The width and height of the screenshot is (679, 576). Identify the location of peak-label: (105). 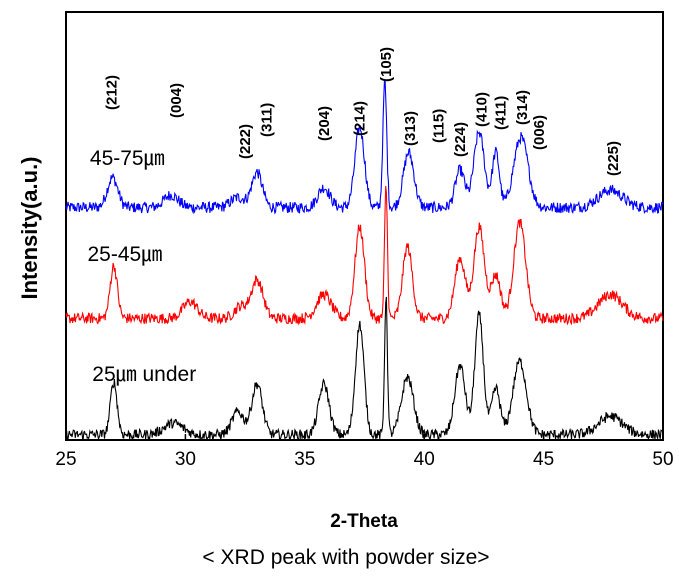
(386, 64).